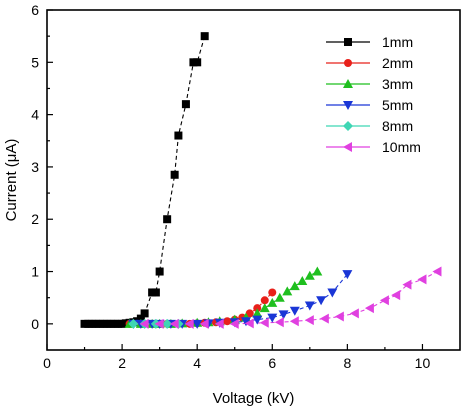  What do you see at coordinates (397, 84) in the screenshot?
I see `legend-label-3mm: 3mm` at bounding box center [397, 84].